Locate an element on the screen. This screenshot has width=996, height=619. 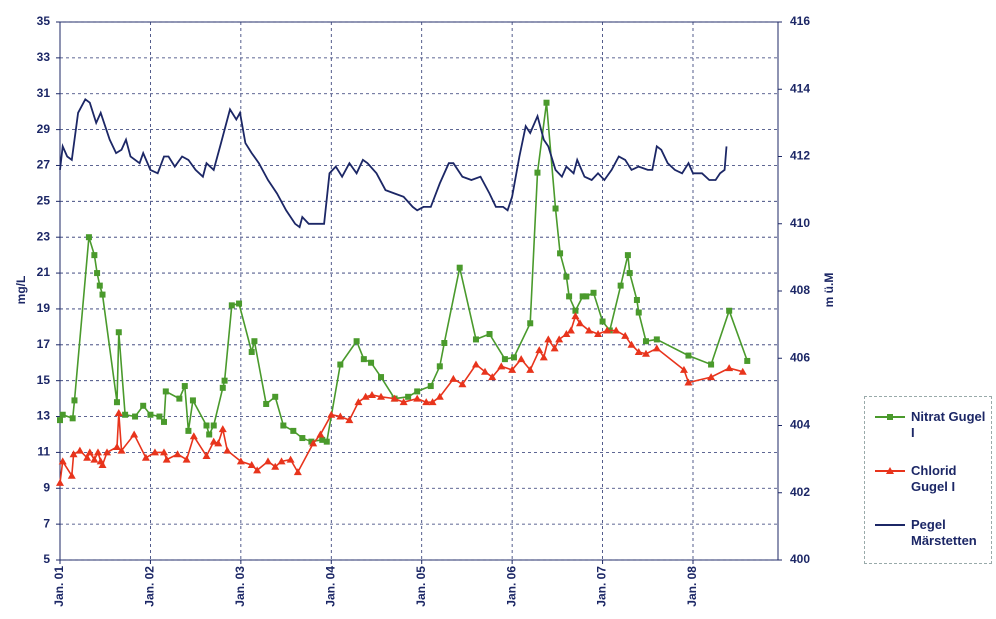
y2-tick-label: 412 is located at coordinates (800, 156).